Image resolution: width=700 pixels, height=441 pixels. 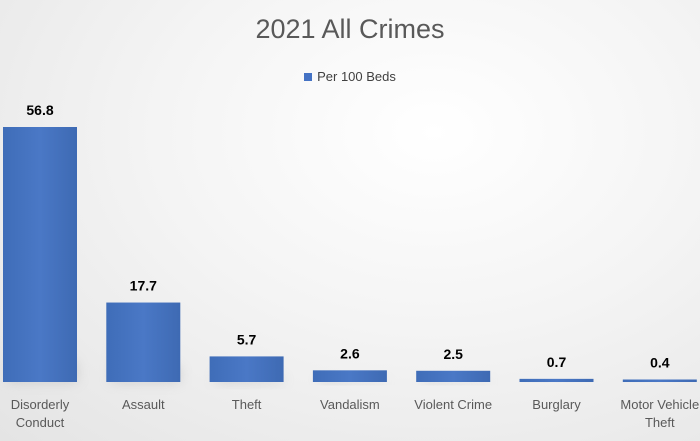 I want to click on bar-value-label: 56.8, so click(x=39, y=110).